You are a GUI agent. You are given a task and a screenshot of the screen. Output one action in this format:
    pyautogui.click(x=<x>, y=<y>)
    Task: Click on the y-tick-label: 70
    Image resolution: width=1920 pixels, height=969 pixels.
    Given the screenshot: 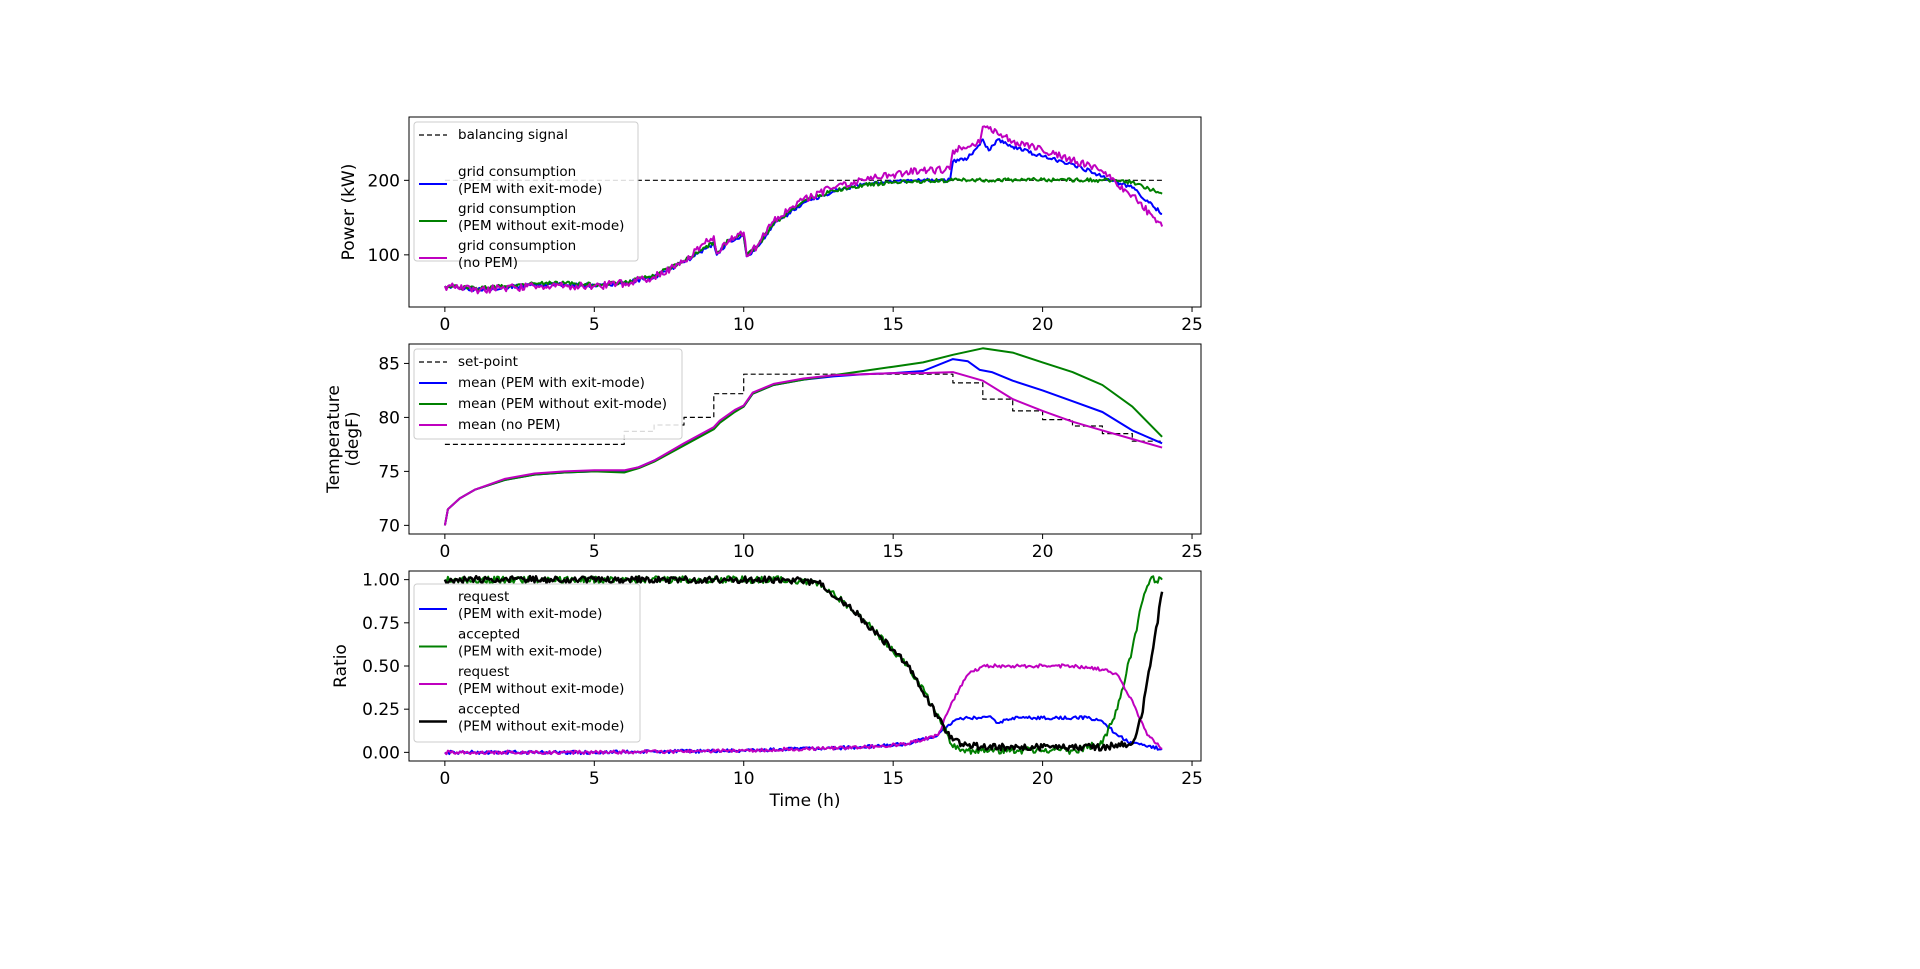 What is the action you would take?
    pyautogui.click(x=389, y=526)
    